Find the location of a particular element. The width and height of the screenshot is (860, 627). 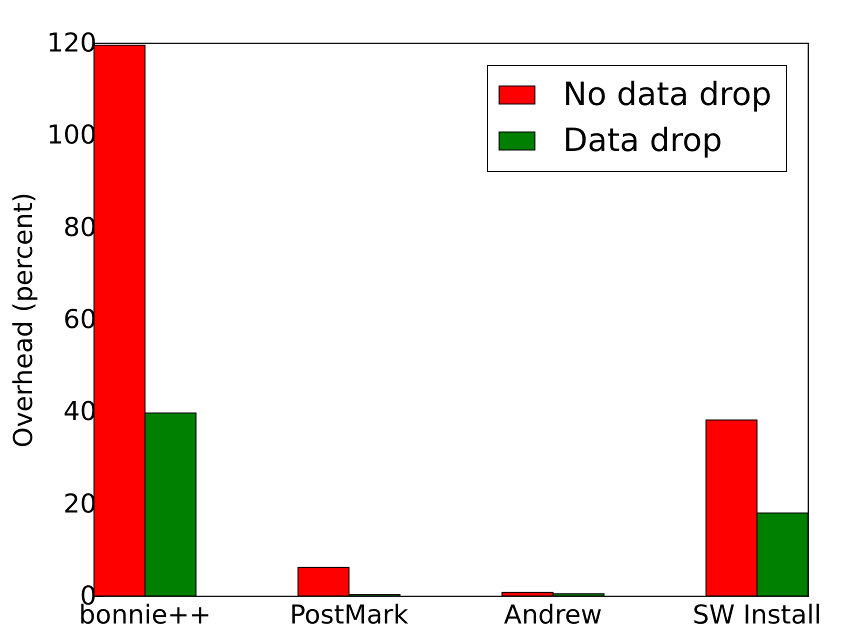

legend-label: Data drop is located at coordinates (642, 140).